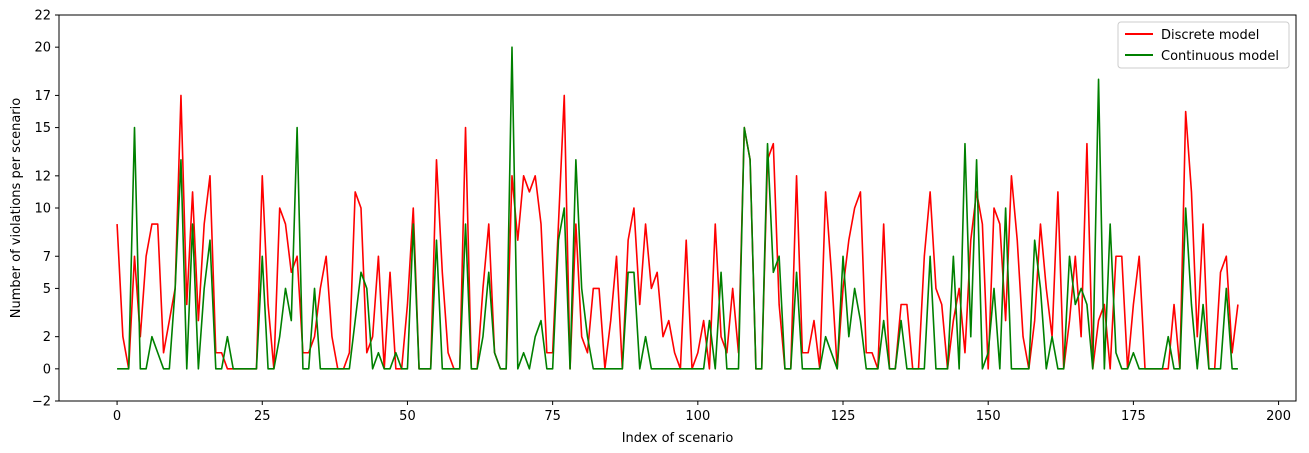 The width and height of the screenshot is (1309, 453). I want to click on x-tick-label: 75, so click(552, 416).